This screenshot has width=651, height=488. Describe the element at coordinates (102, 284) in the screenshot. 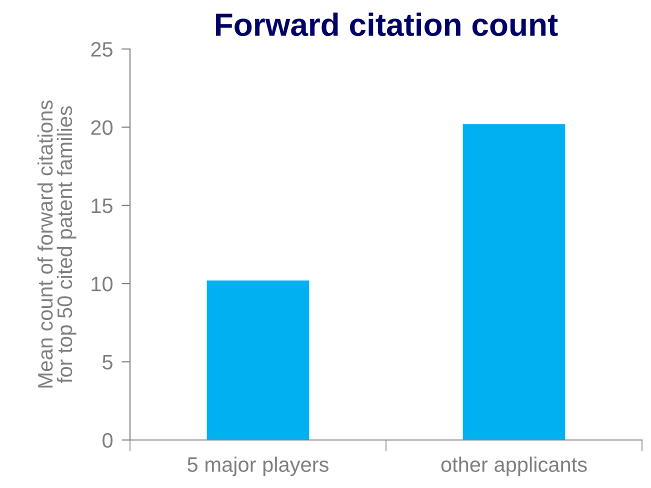

I see `y-tick-label: 10` at that location.